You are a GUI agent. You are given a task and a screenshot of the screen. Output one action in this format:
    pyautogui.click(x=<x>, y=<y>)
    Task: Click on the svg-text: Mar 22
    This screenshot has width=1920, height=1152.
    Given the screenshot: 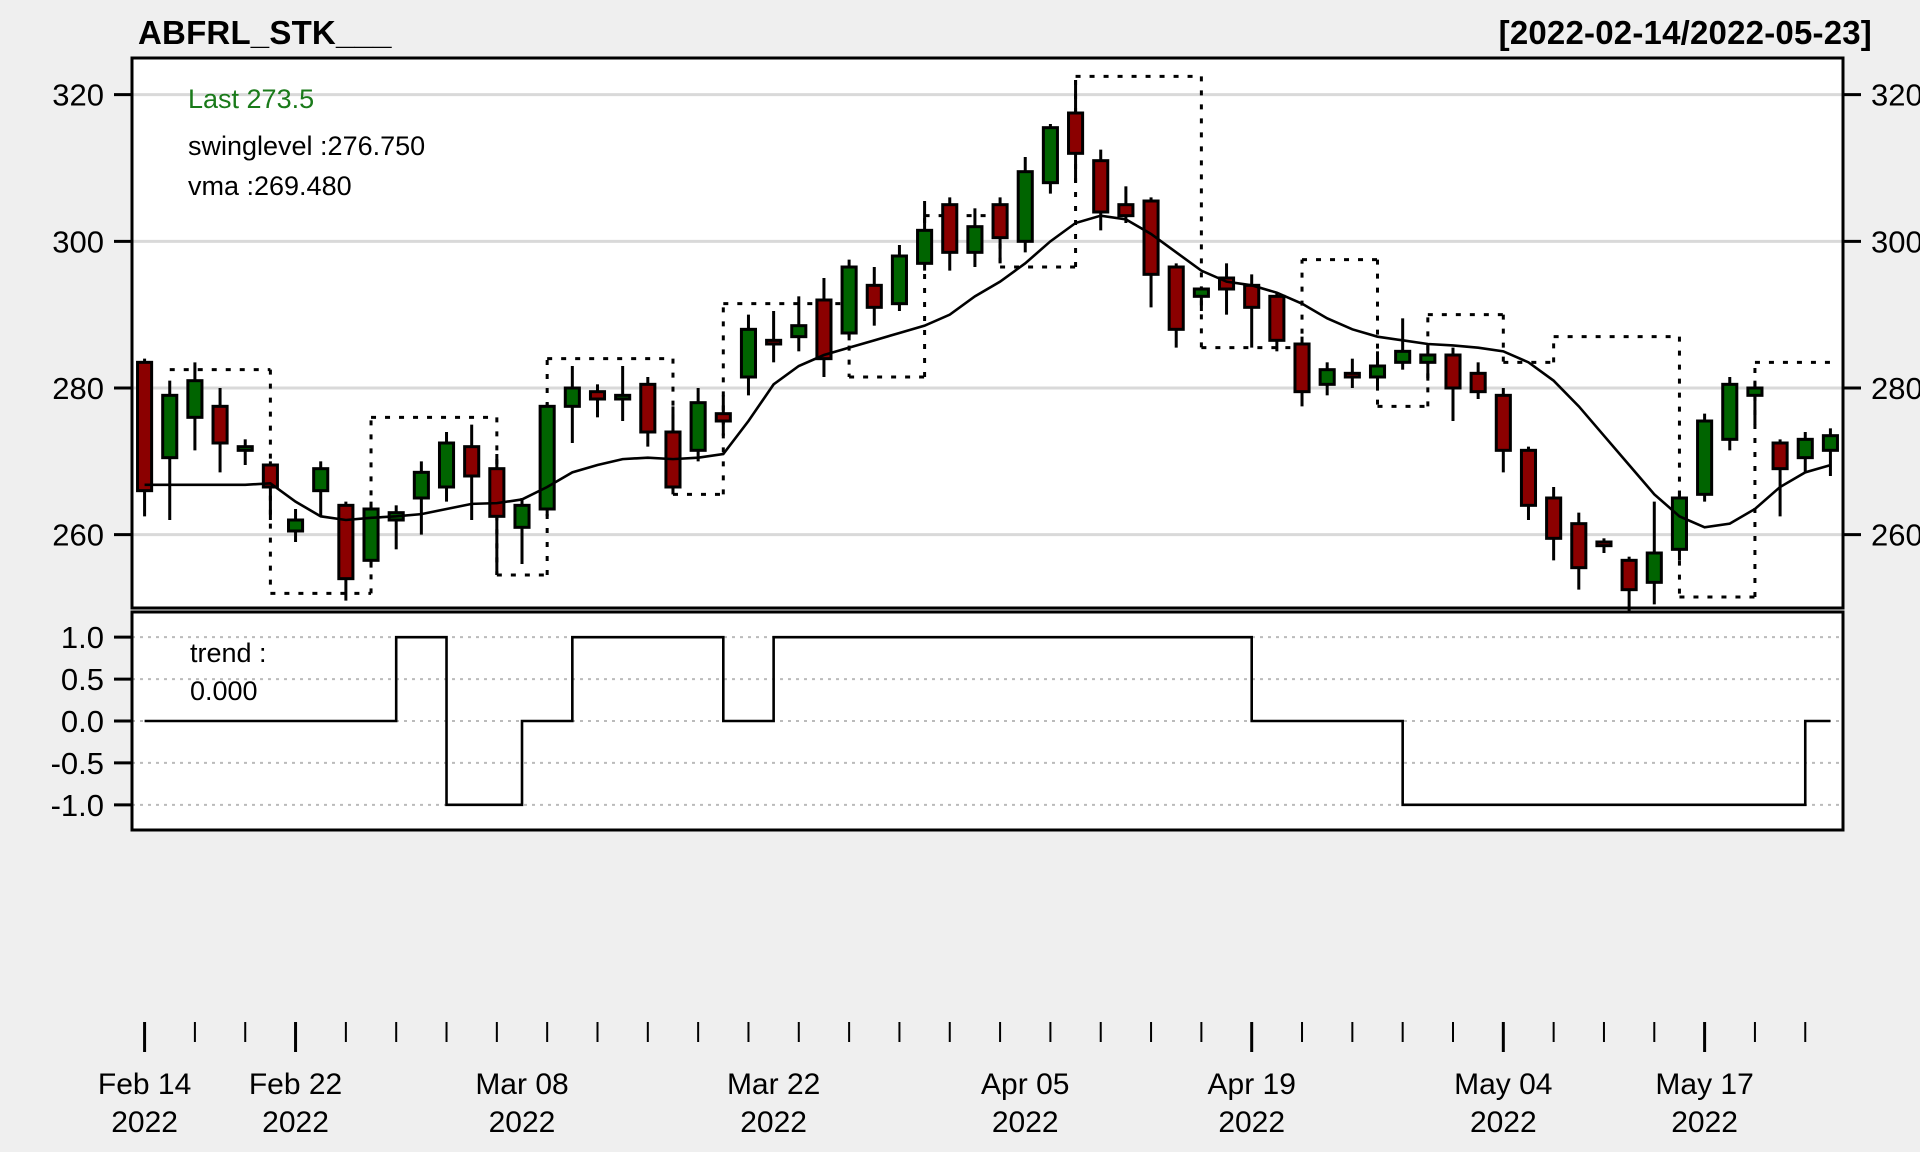 What is the action you would take?
    pyautogui.click(x=773, y=1084)
    